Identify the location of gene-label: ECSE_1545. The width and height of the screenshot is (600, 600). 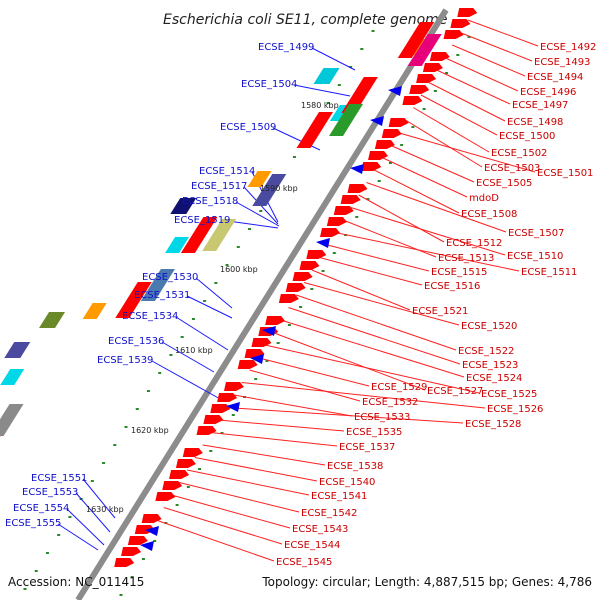
(304, 562).